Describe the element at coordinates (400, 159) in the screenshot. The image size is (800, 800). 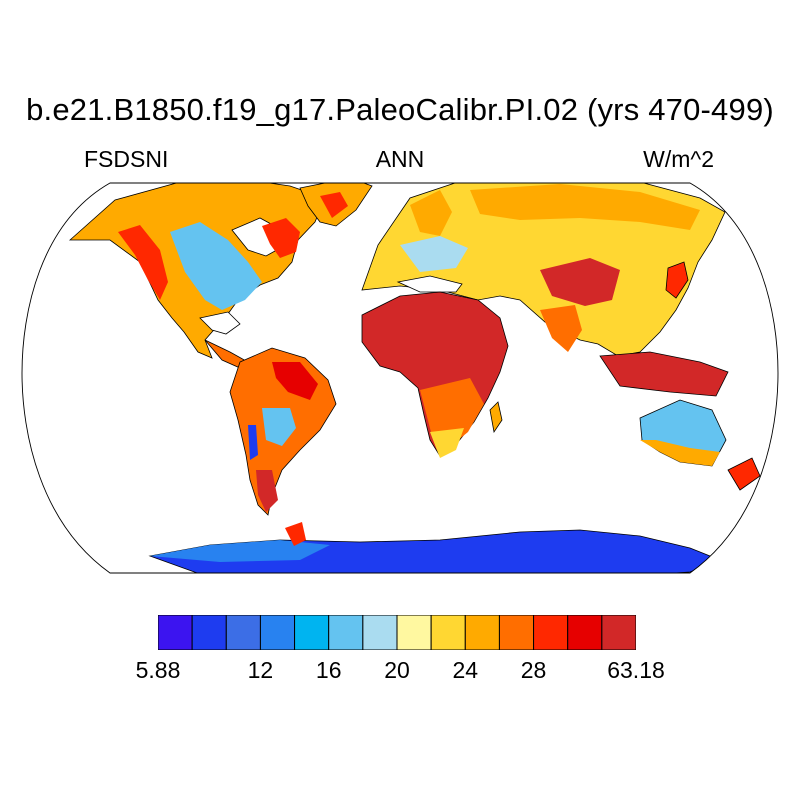
I see `season-label: ANN` at that location.